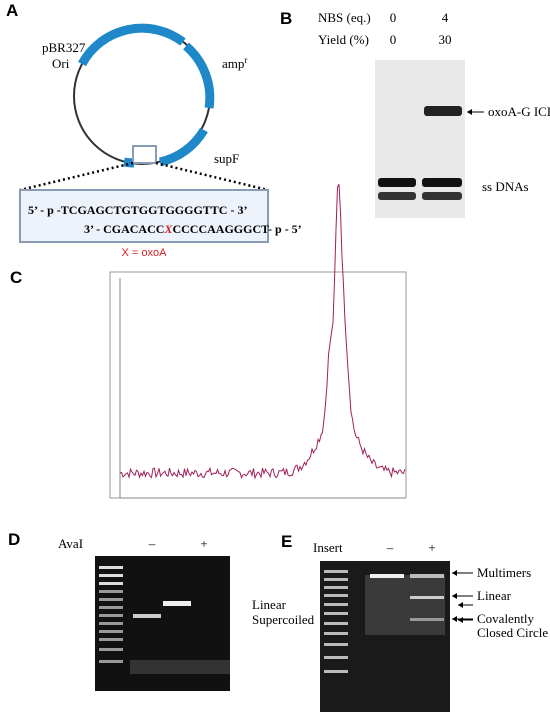 Image resolution: width=550 pixels, height=719 pixels. I want to click on oxoa-legend: X = oxoA, so click(145, 253).